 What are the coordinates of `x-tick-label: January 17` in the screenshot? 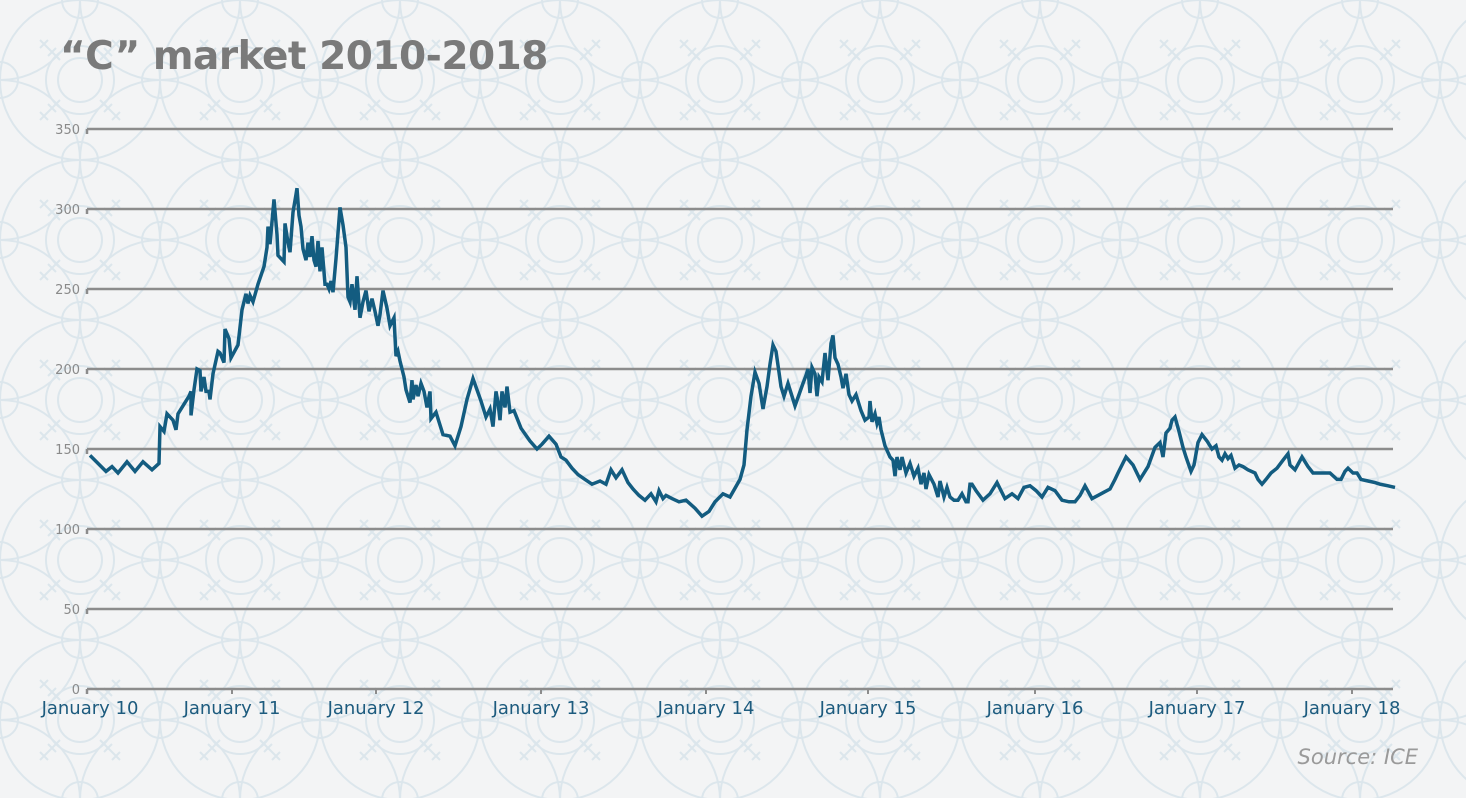 It's located at (1197, 708).